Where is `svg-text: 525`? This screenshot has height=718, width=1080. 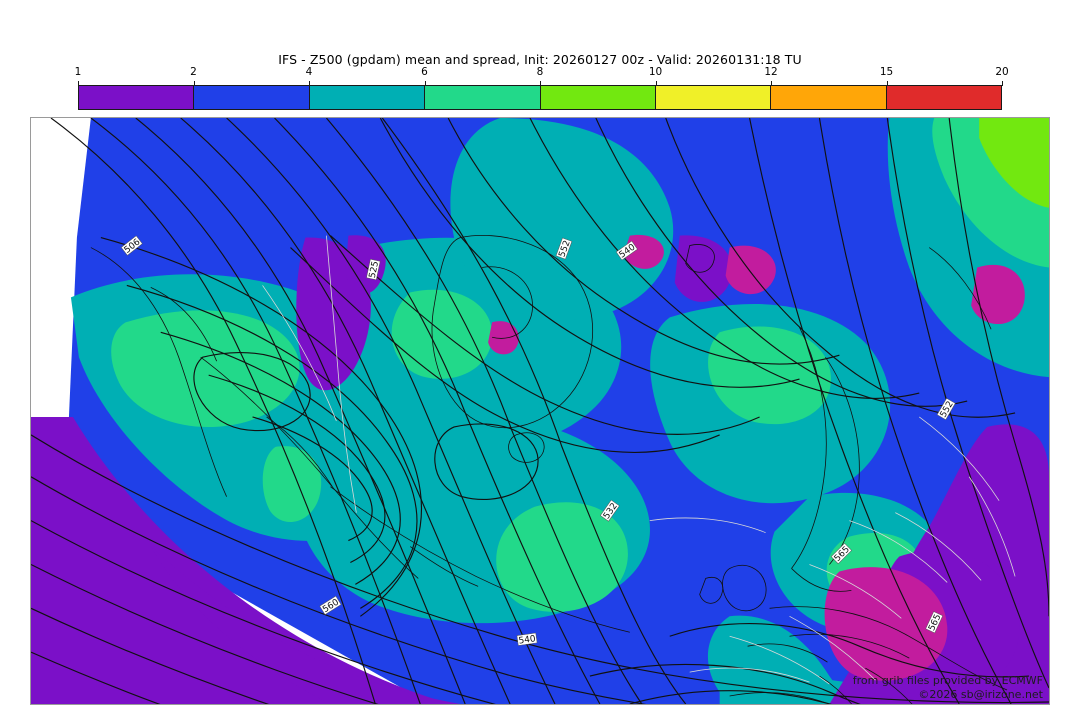 svg-text: 525 is located at coordinates (374, 269).